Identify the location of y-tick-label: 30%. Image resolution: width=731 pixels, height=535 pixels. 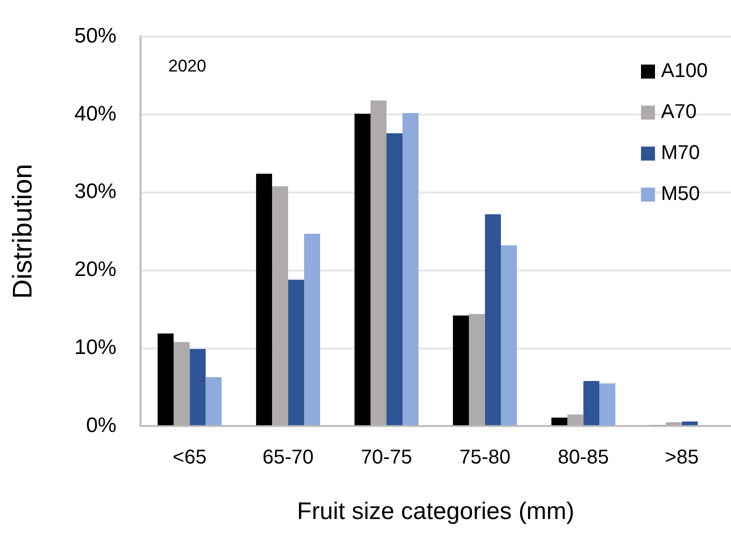
(95, 192).